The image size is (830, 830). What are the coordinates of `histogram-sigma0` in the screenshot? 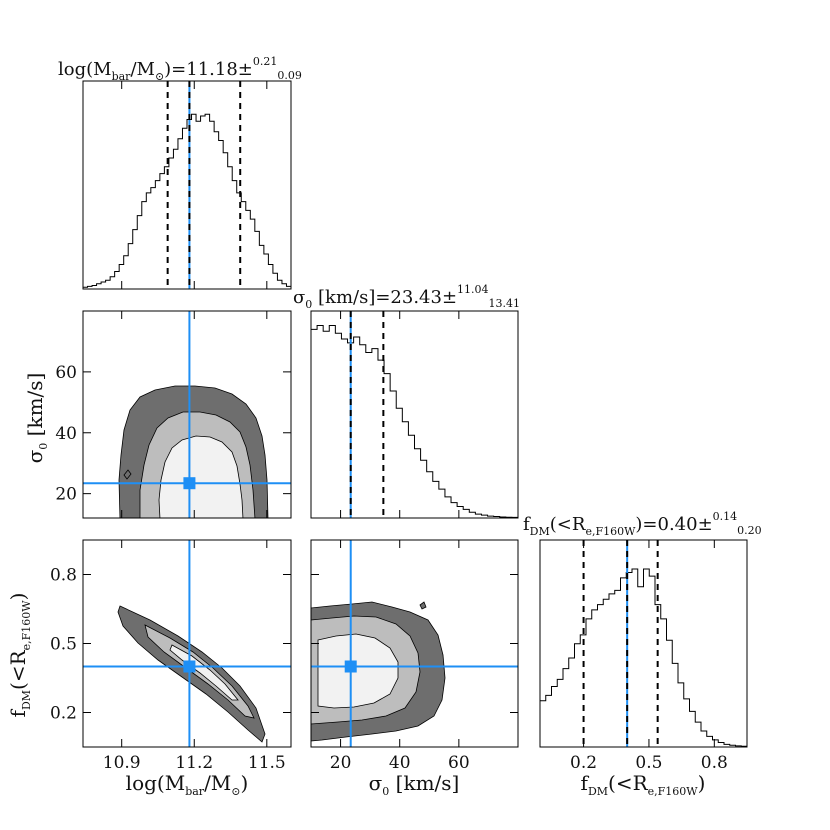 It's located at (414, 421).